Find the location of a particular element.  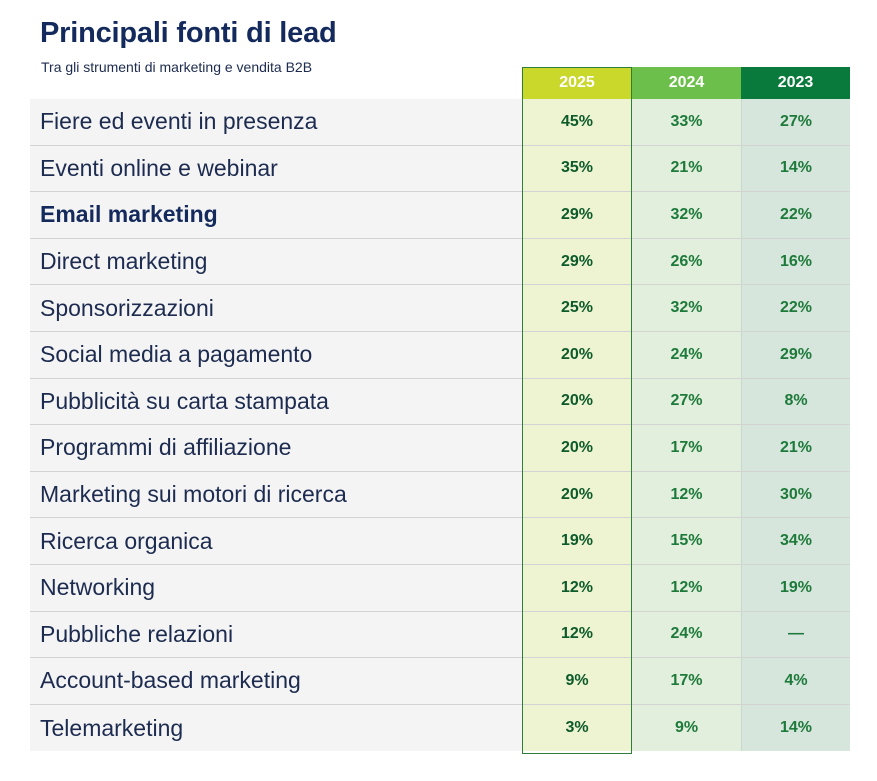

row-label: Programmi di affiliazione is located at coordinates (276, 448).